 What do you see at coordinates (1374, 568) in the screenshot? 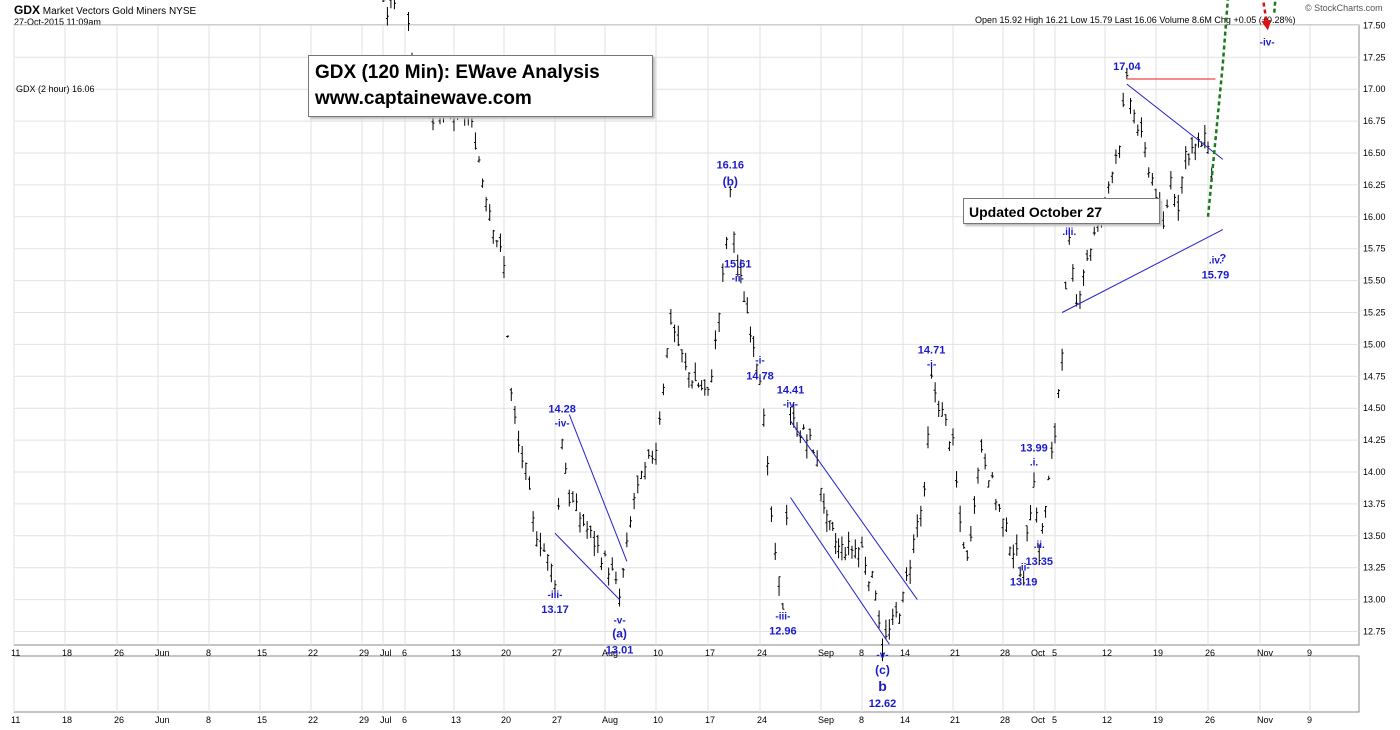
I see `y-tick-label: 13.25` at bounding box center [1374, 568].